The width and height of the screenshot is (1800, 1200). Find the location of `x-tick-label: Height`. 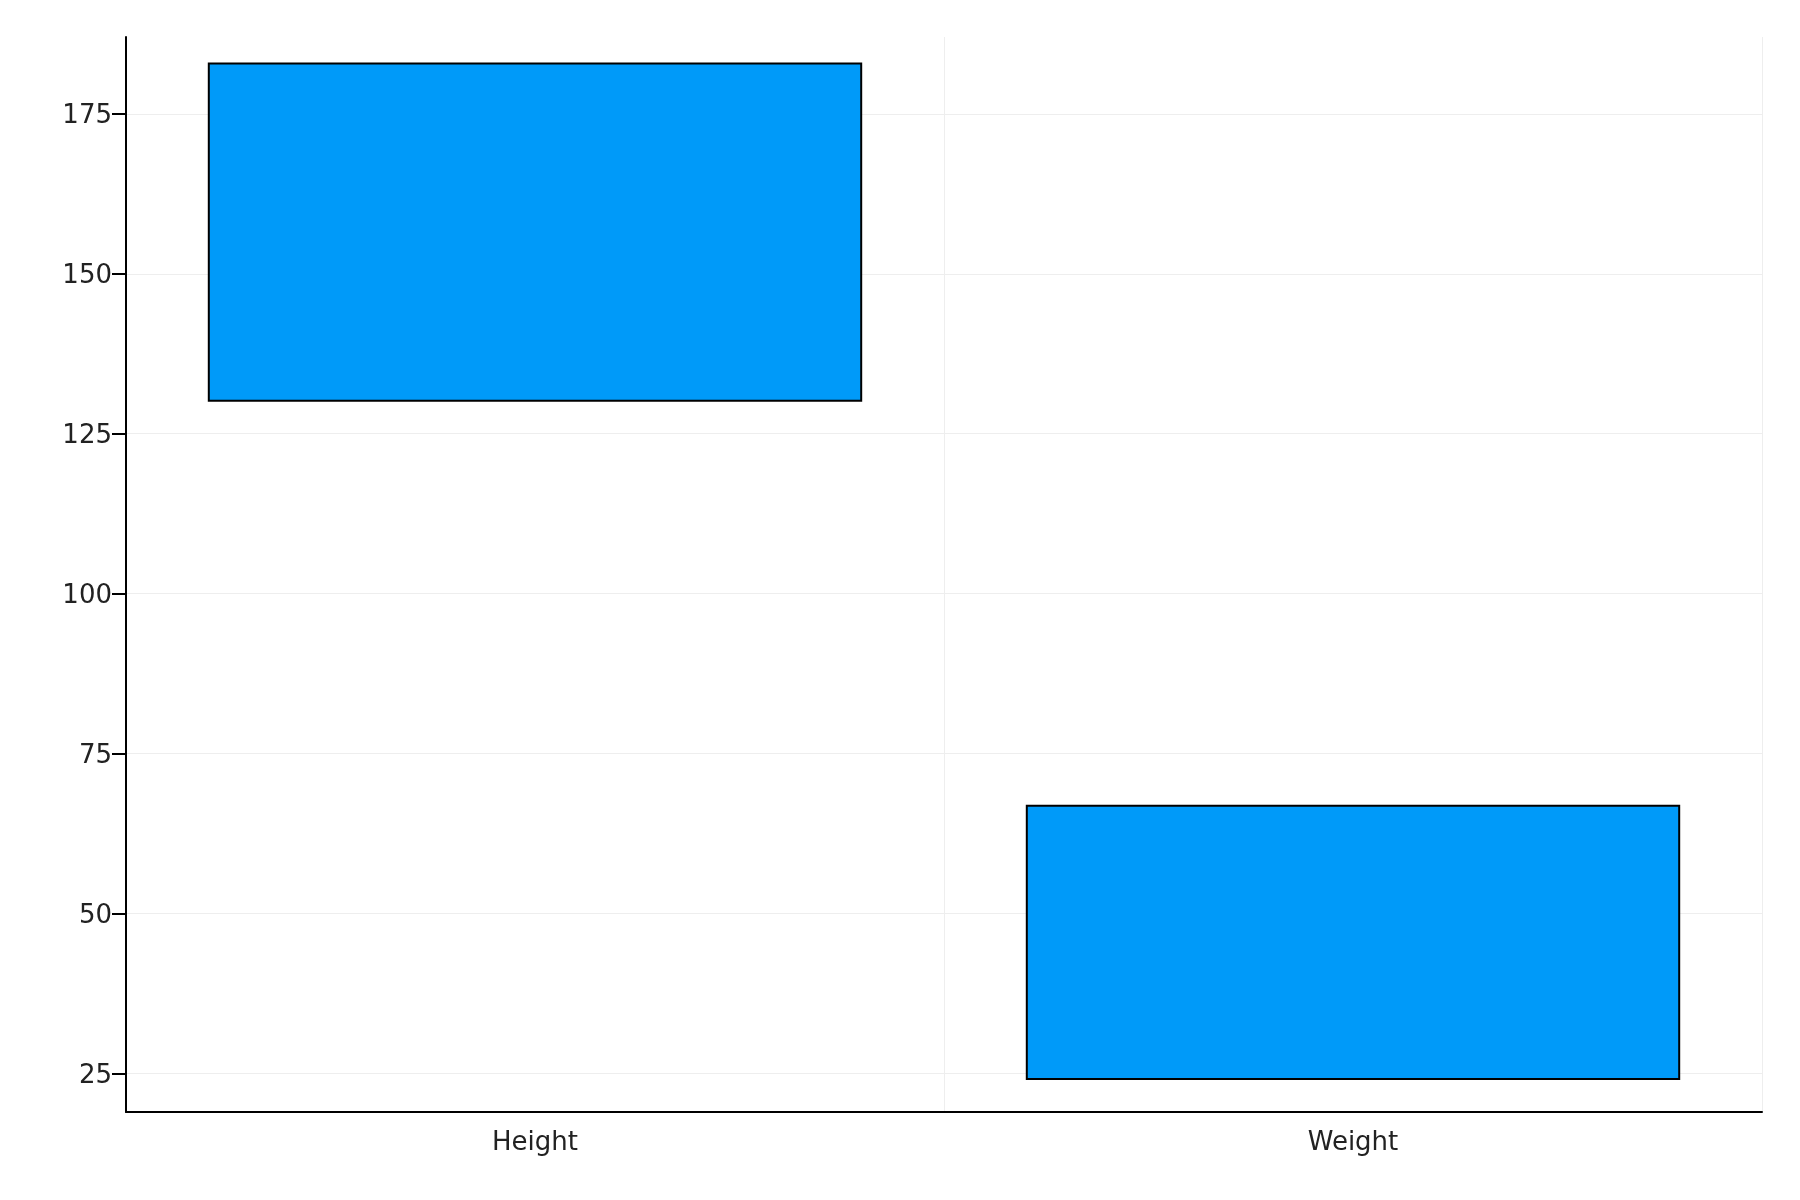

x-tick-label: Height is located at coordinates (535, 1141).